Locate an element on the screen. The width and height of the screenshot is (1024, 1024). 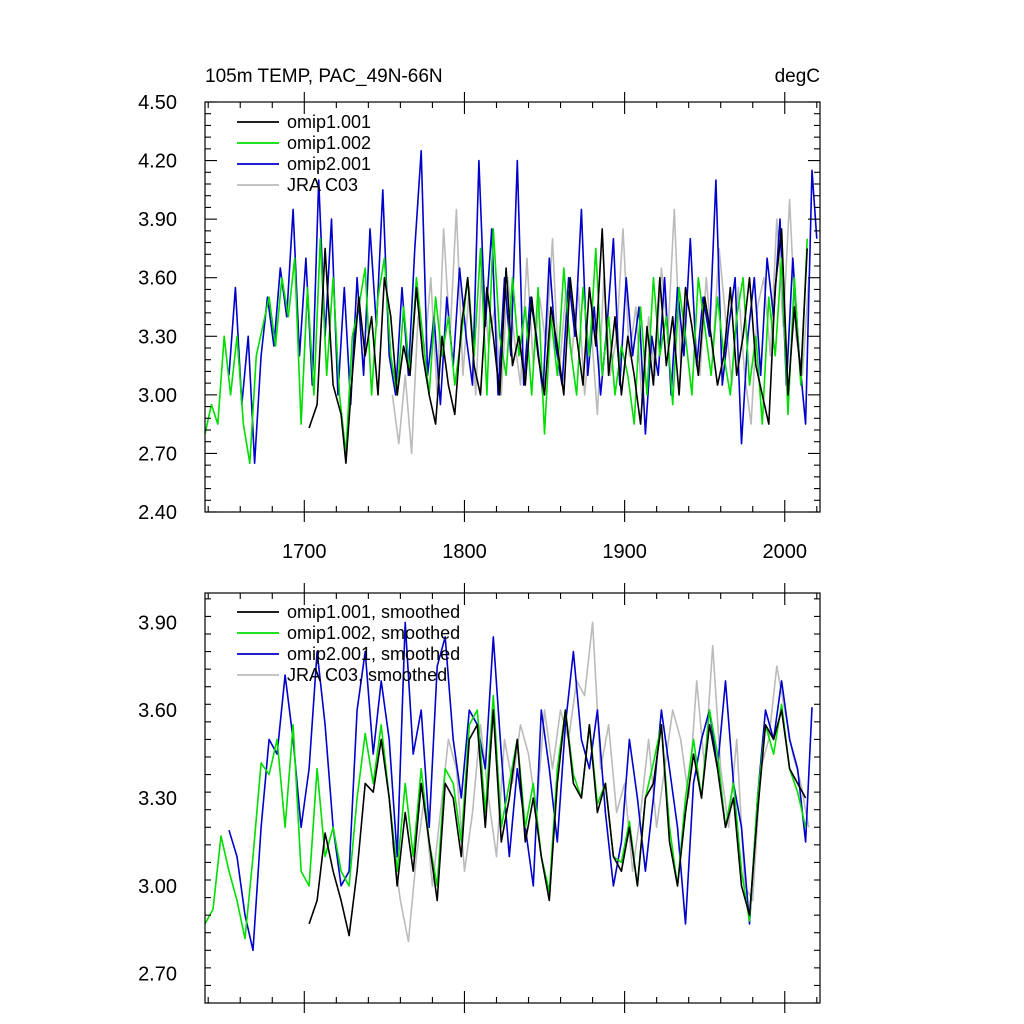
top-legend-label-3: JRA C03 is located at coordinates (322, 185).